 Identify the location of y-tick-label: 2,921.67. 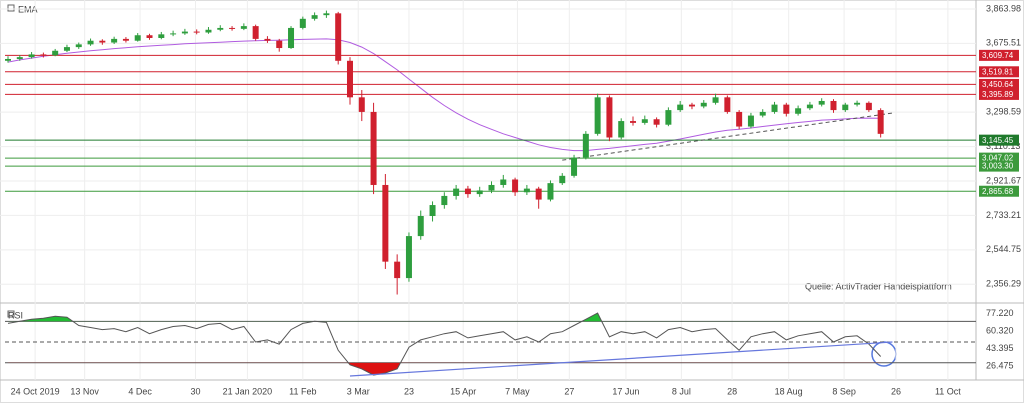
(1003, 180).